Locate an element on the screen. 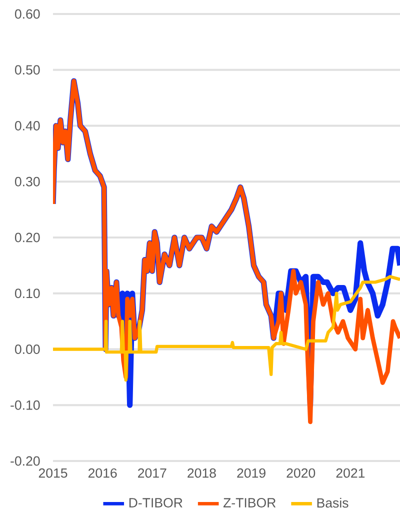  y-tick-label: -0.20 is located at coordinates (25, 461).